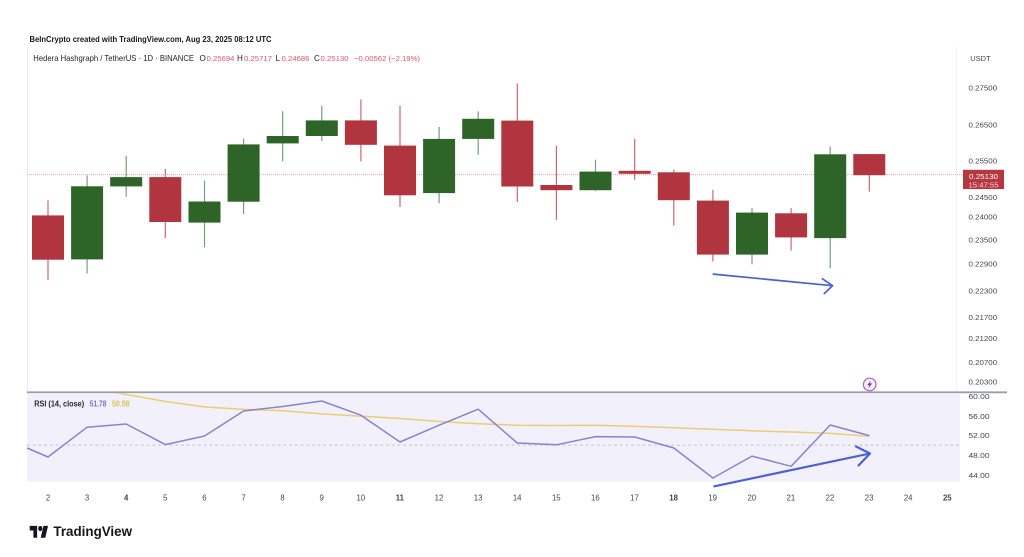  What do you see at coordinates (869, 498) in the screenshot?
I see `svg-text: 23` at bounding box center [869, 498].